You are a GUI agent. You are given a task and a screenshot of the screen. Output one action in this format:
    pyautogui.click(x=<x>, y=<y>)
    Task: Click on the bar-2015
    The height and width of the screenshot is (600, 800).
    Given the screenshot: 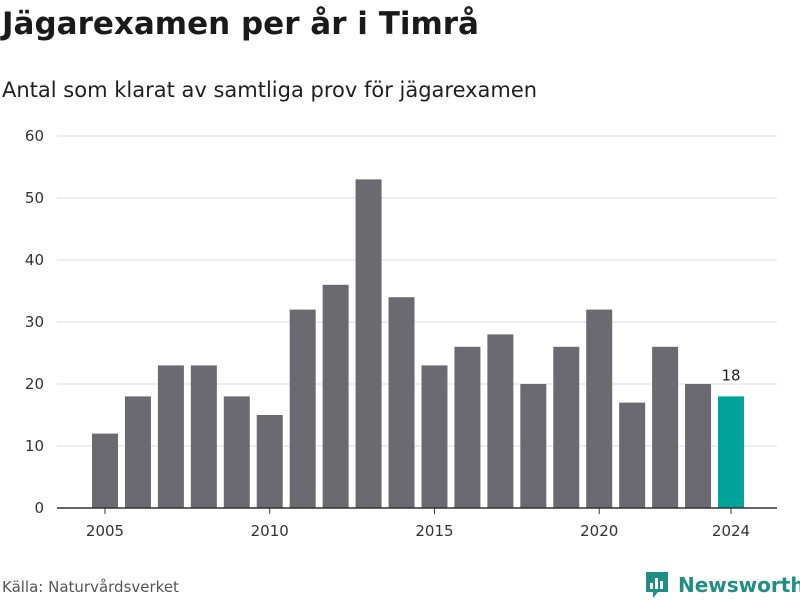 What is the action you would take?
    pyautogui.click(x=434, y=436)
    